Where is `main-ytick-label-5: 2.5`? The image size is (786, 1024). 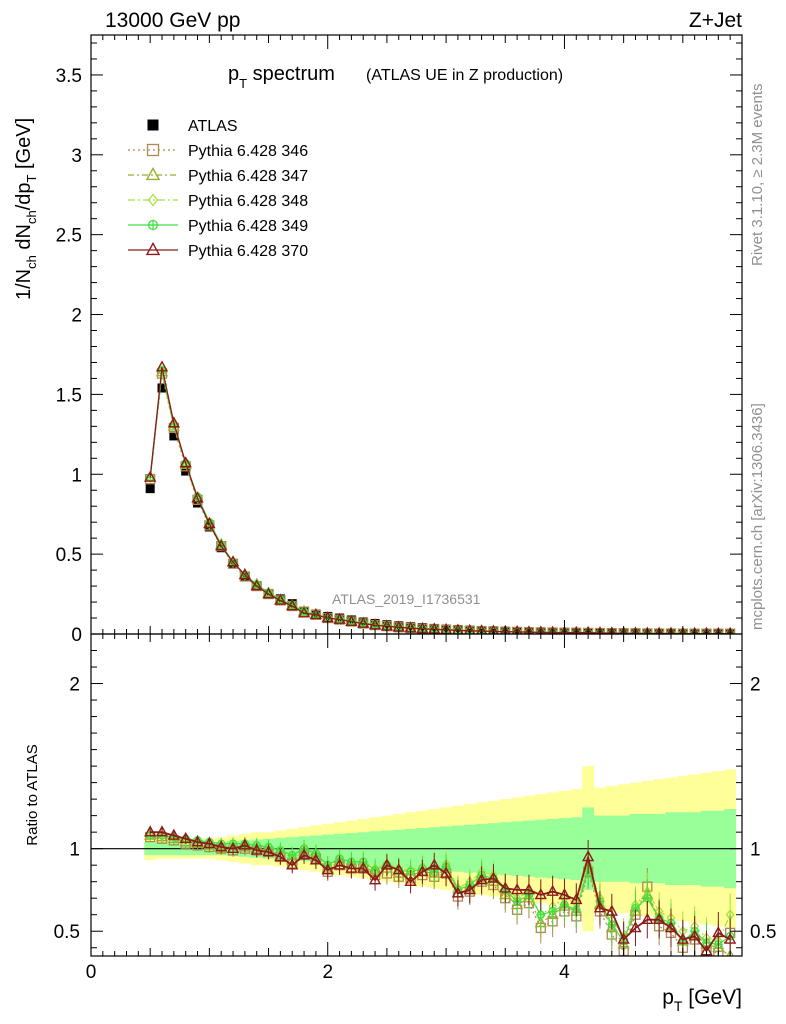
main-ytick-label-5: 2.5 is located at coordinates (69, 236).